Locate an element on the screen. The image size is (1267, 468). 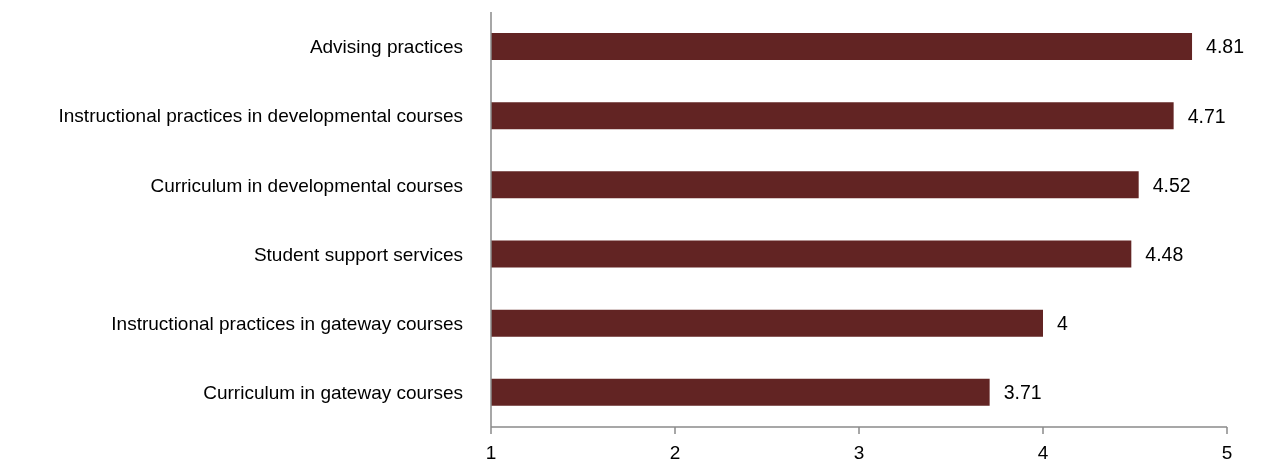
y-tick-label: Advising practices is located at coordinates (386, 47).